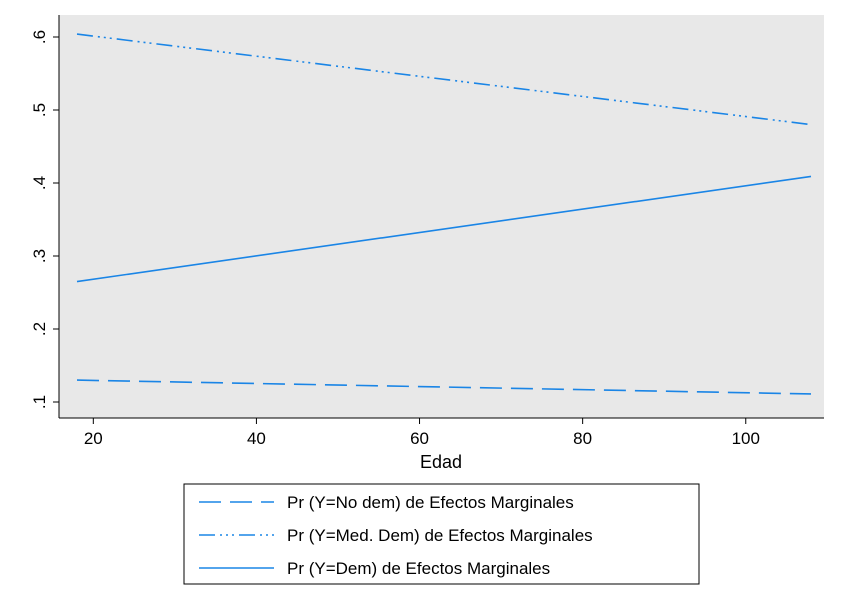 The height and width of the screenshot is (613, 845). Describe the element at coordinates (441, 462) in the screenshot. I see `x-axis-title: Edad` at that location.